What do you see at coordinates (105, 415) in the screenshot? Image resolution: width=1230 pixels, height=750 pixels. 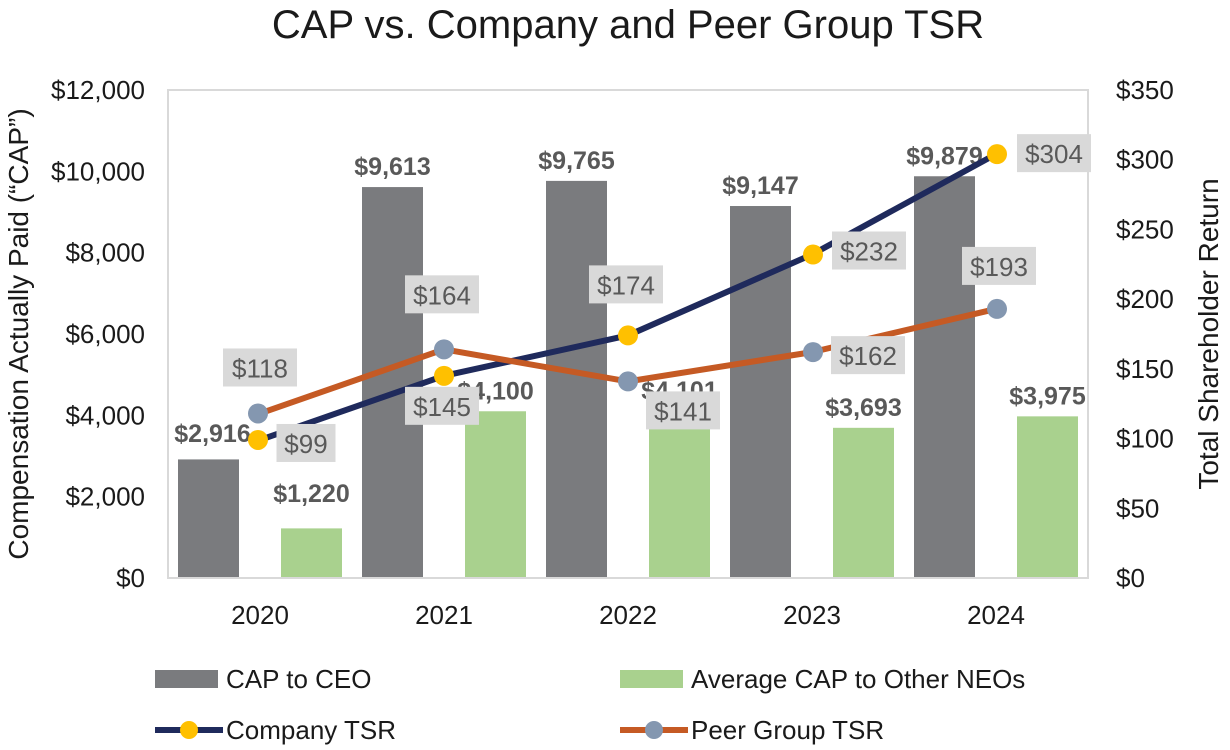 I see `y-tick-label: $4,000` at bounding box center [105, 415].